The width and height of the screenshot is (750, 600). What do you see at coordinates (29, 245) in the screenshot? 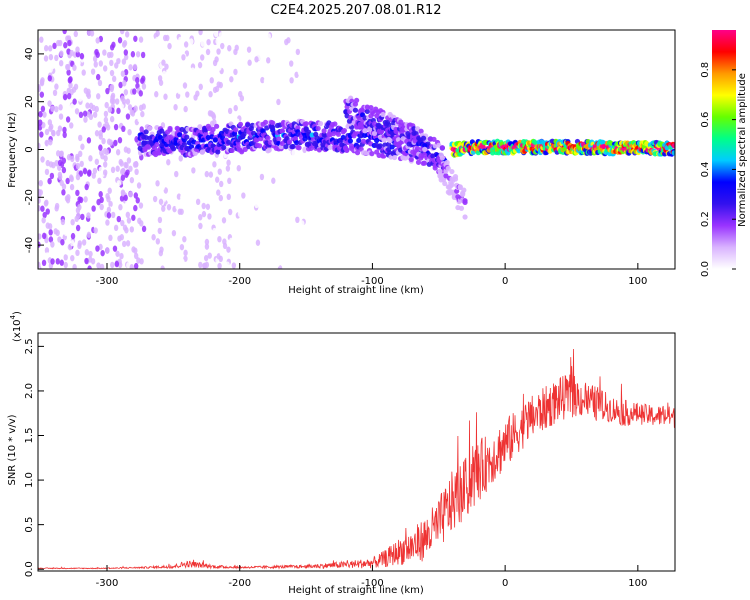
I see `y-tick-label: -40` at bounding box center [29, 245].